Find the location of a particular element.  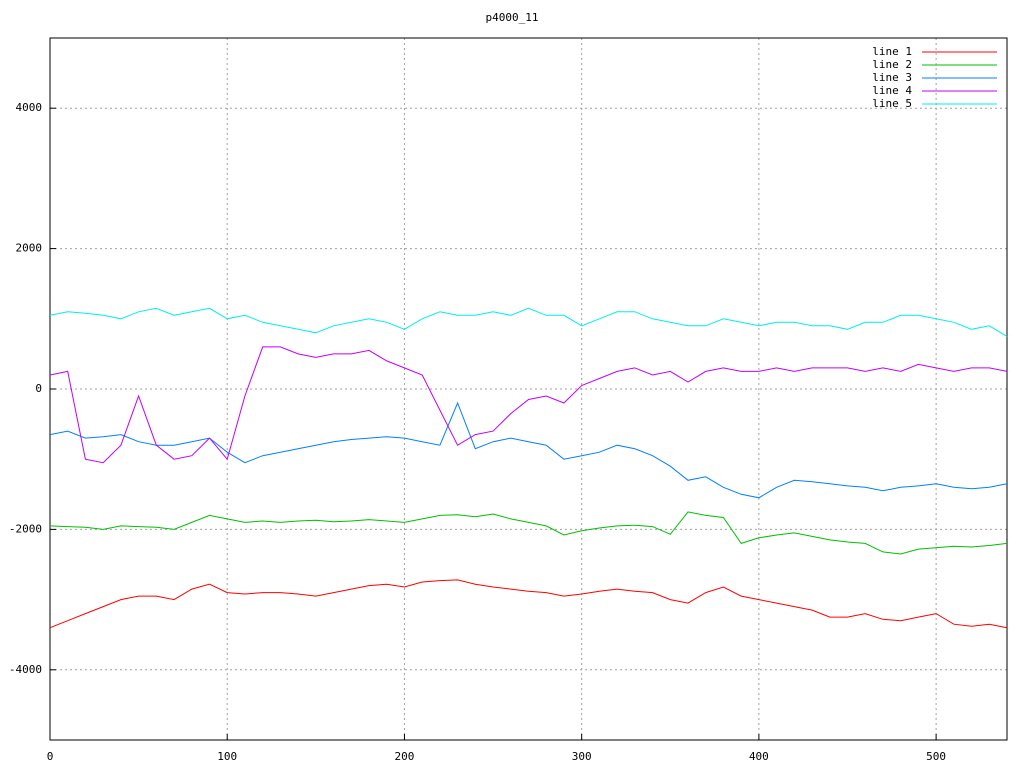

x-tick-label: 500 is located at coordinates (936, 756).